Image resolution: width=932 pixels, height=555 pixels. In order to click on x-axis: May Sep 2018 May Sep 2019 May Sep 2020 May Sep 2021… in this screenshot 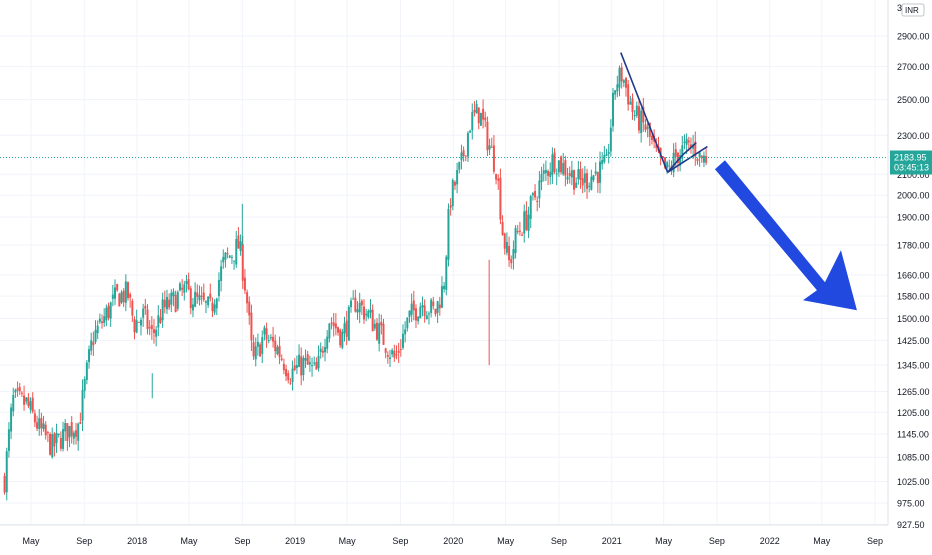, I will do `click(444, 535)`.